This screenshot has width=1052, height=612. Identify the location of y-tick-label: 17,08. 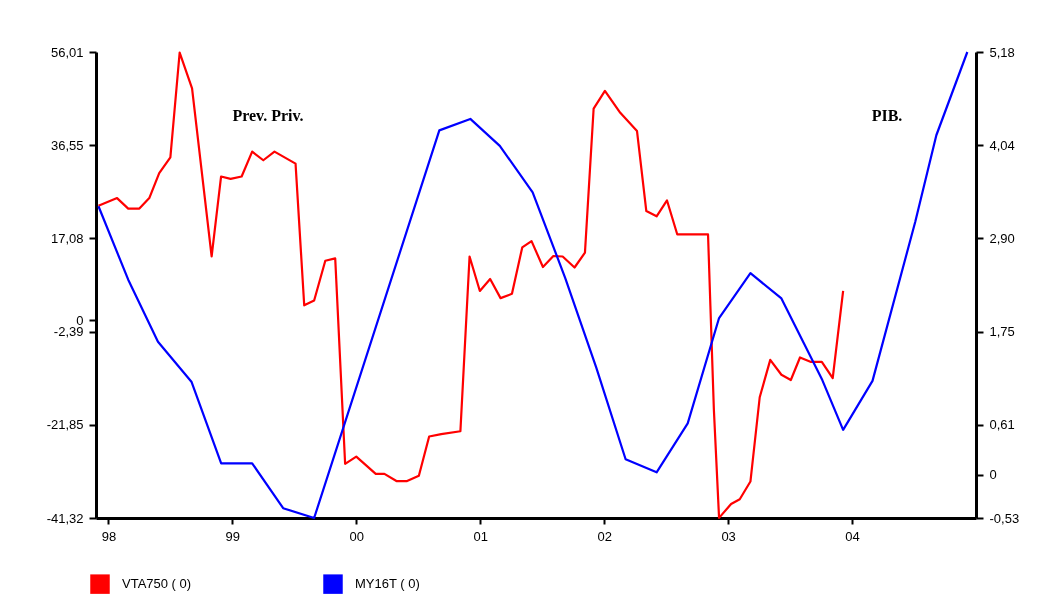
(67, 238).